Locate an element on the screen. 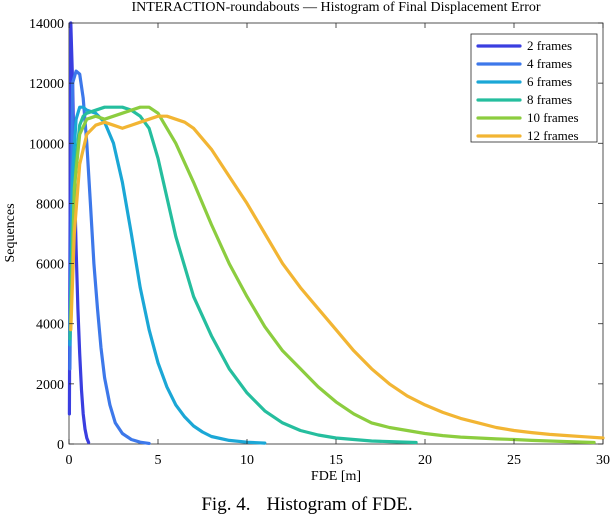  x-axis-label: FDE [m] is located at coordinates (336, 476).